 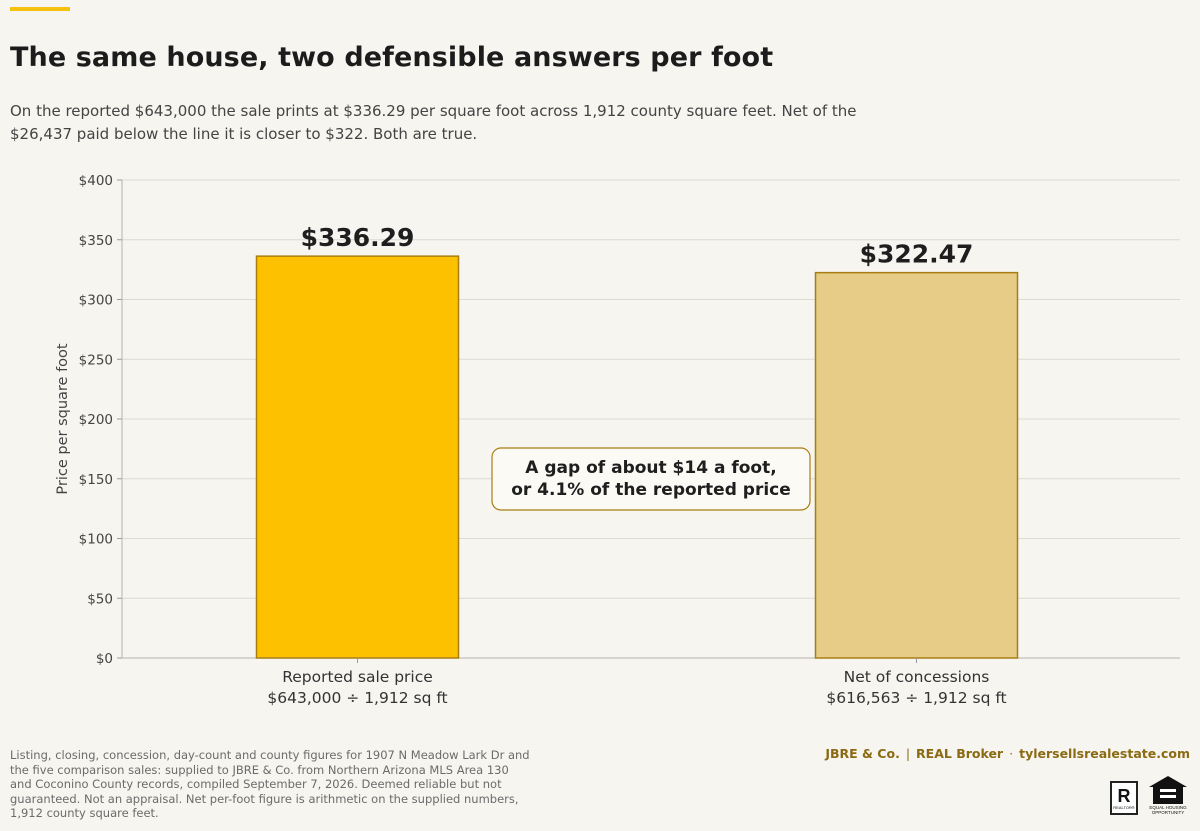 I want to click on realtor-mark: R, so click(x=1124, y=795).